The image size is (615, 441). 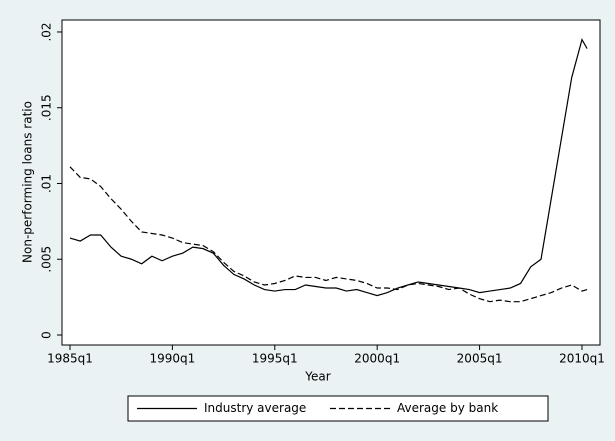 I want to click on legend-label: Industry average, so click(x=255, y=408).